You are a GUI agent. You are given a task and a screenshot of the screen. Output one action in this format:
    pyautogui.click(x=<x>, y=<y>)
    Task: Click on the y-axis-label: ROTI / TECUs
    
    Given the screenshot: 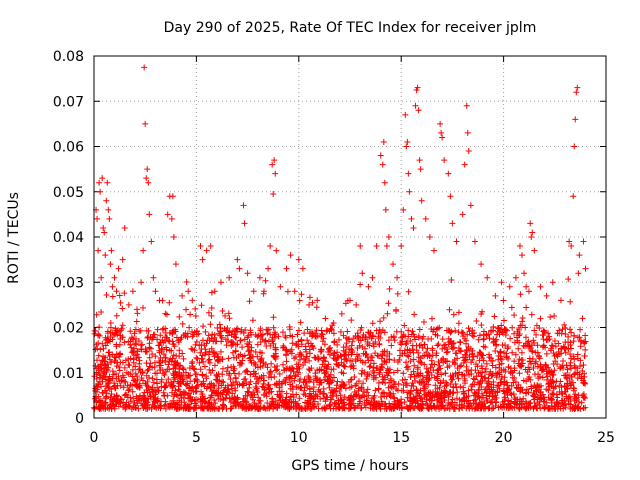 What is the action you would take?
    pyautogui.click(x=14, y=238)
    